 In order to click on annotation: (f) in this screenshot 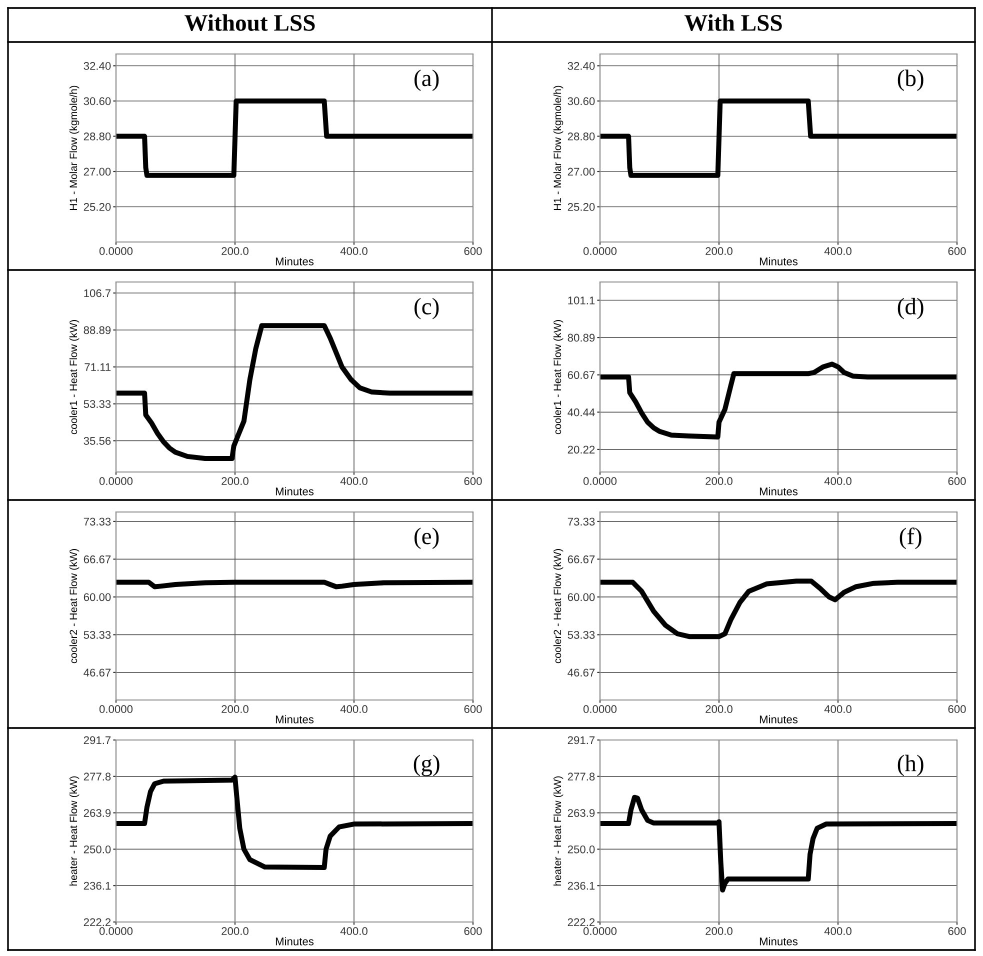, I will do `click(911, 538)`.